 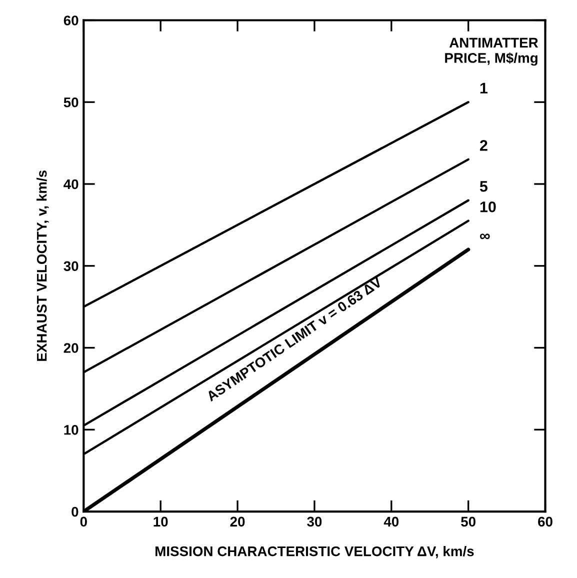 What do you see at coordinates (42, 265) in the screenshot?
I see `y-axis-title: EXHAUST VELOCITY, v, km/s` at bounding box center [42, 265].